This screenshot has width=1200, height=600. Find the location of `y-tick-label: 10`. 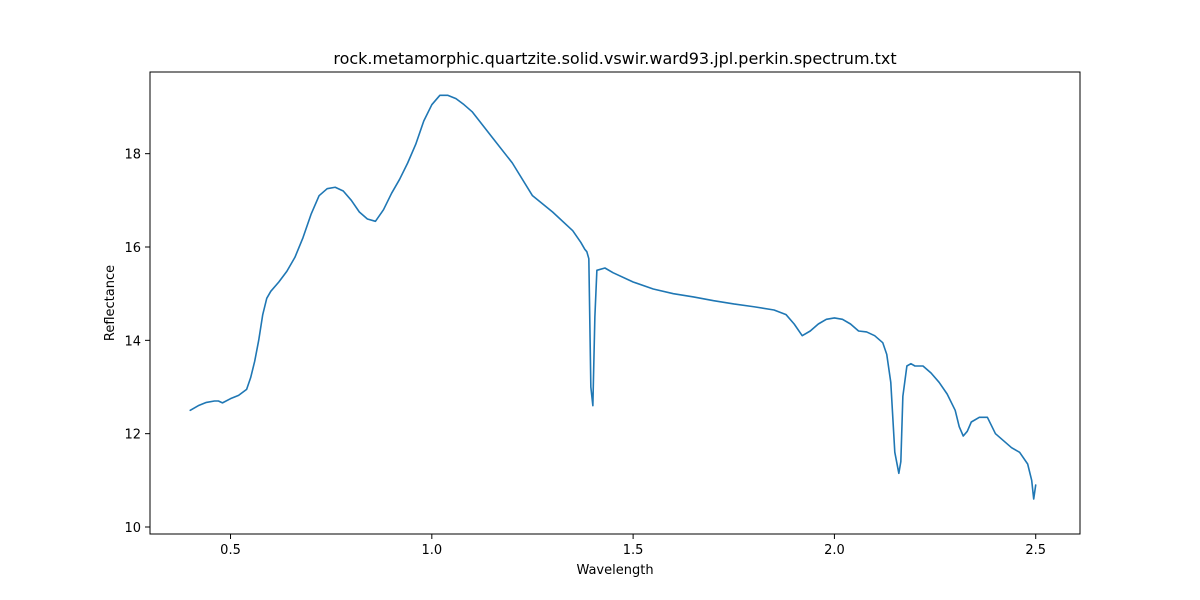

y-tick-label: 10 is located at coordinates (132, 528).